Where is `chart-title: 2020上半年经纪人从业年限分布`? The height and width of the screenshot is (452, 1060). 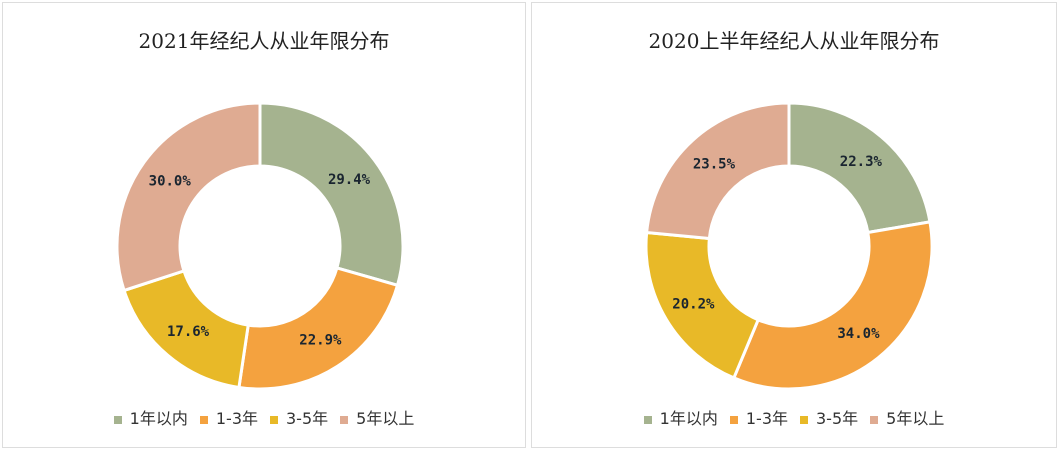
chart-title: 2020上半年经纪人从业年限分布 is located at coordinates (794, 41).